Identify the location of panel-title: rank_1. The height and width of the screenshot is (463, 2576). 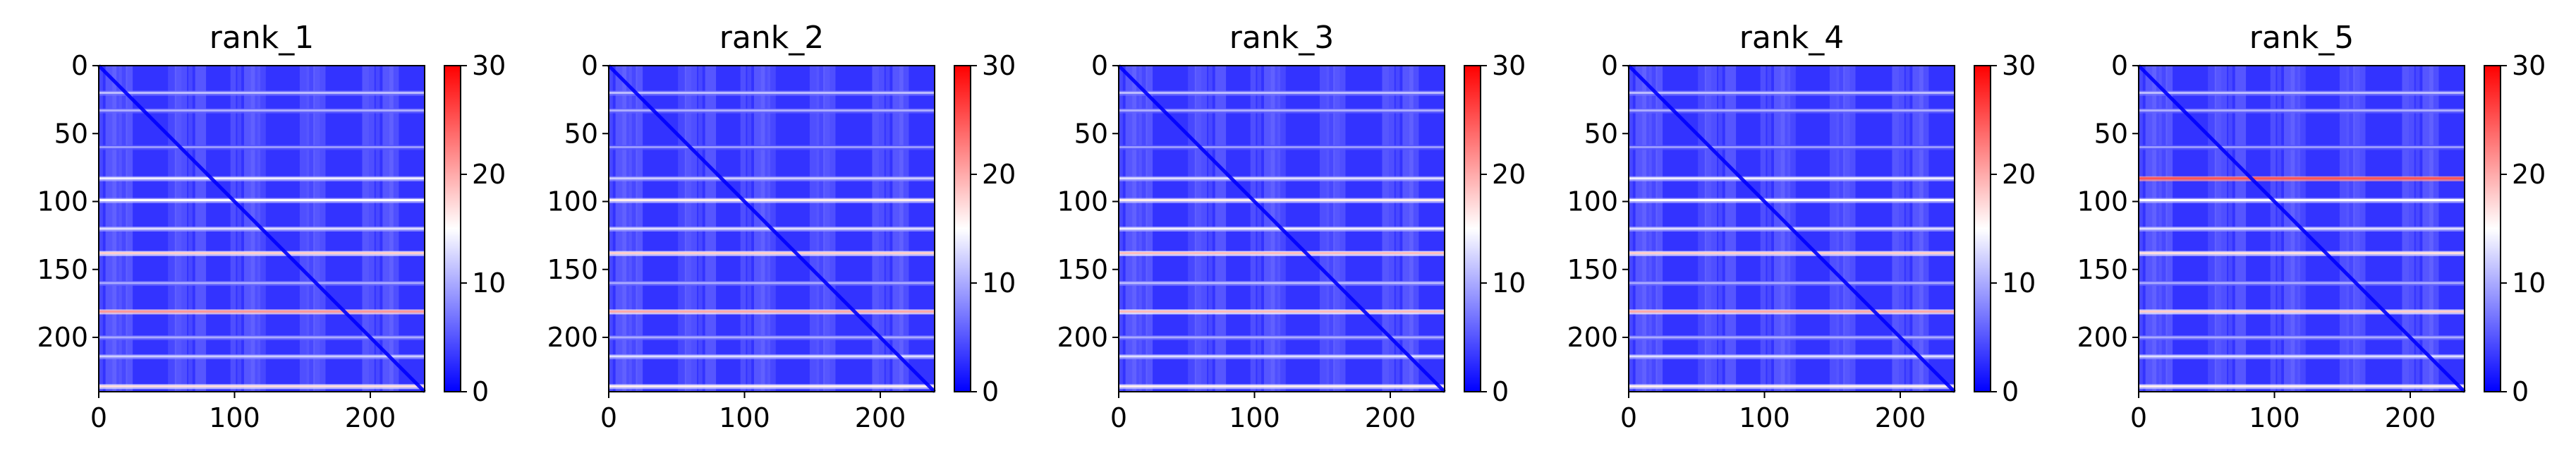
(261, 38).